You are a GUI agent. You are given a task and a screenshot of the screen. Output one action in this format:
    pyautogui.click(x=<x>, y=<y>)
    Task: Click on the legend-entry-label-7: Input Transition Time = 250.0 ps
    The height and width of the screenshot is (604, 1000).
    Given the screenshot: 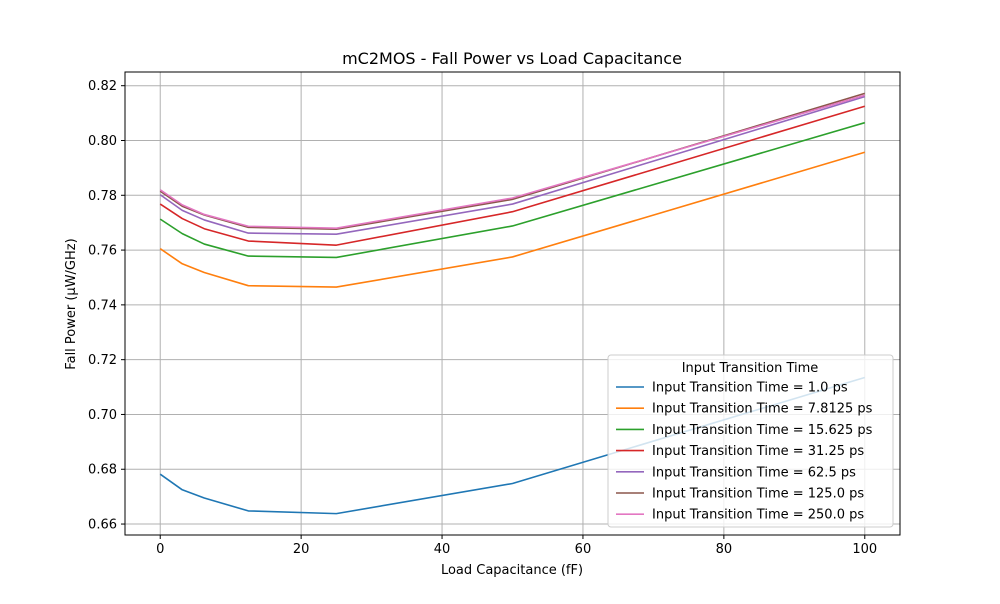 What is the action you would take?
    pyautogui.click(x=758, y=515)
    